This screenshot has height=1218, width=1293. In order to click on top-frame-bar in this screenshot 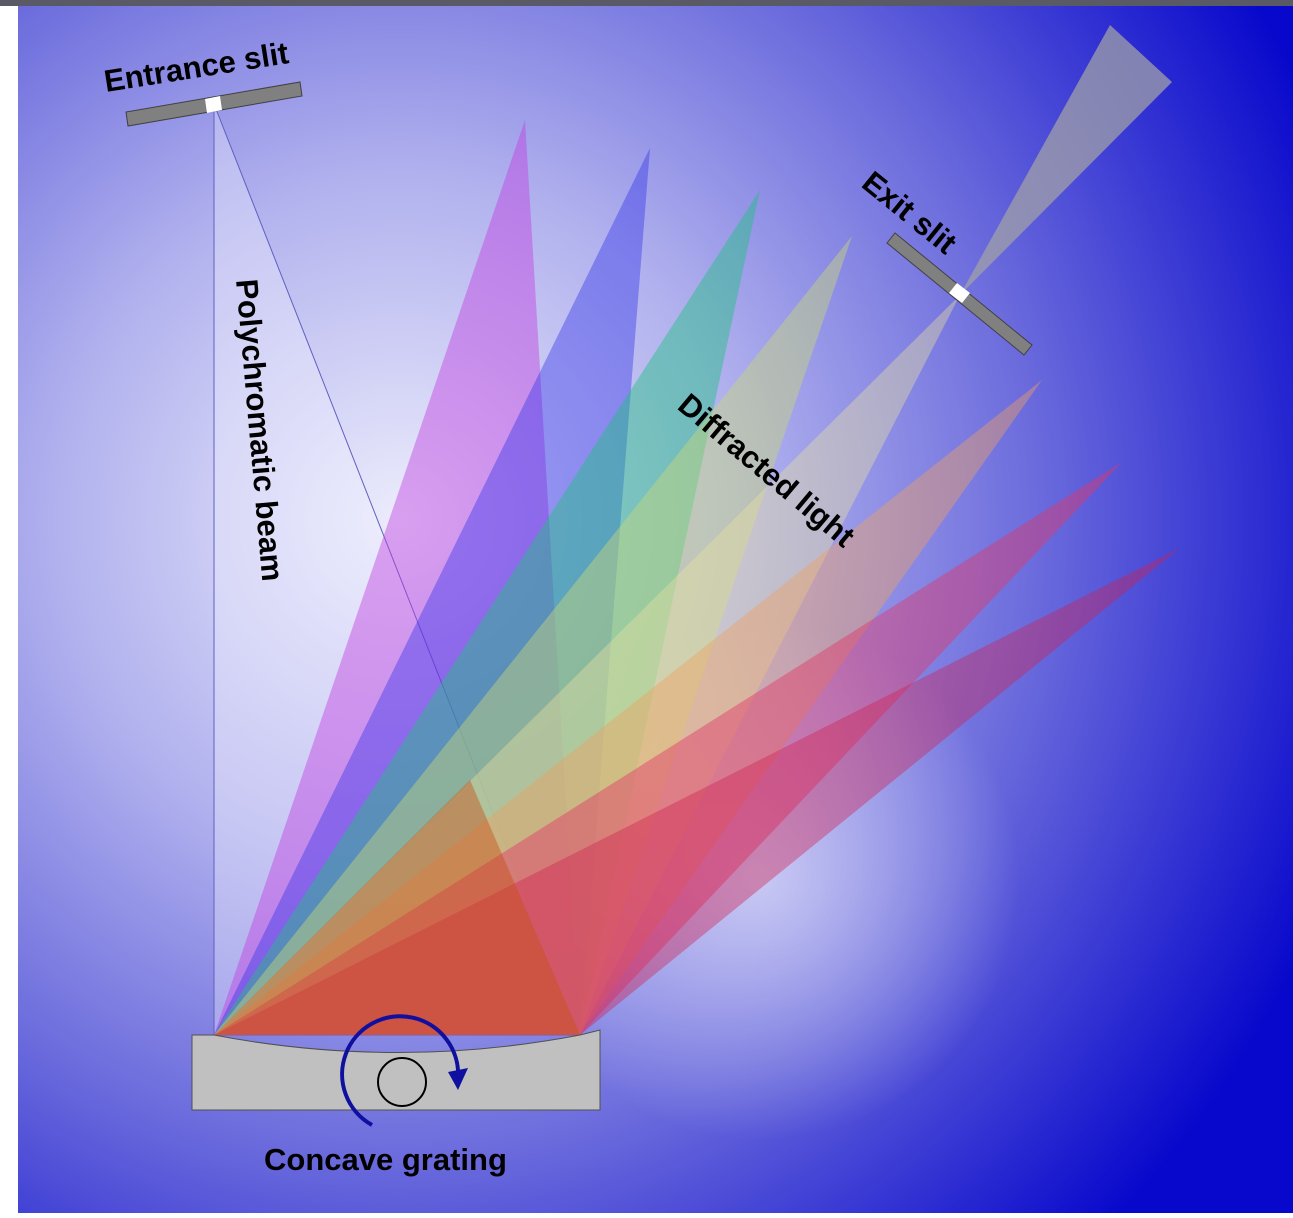, I will do `click(646, 3)`.